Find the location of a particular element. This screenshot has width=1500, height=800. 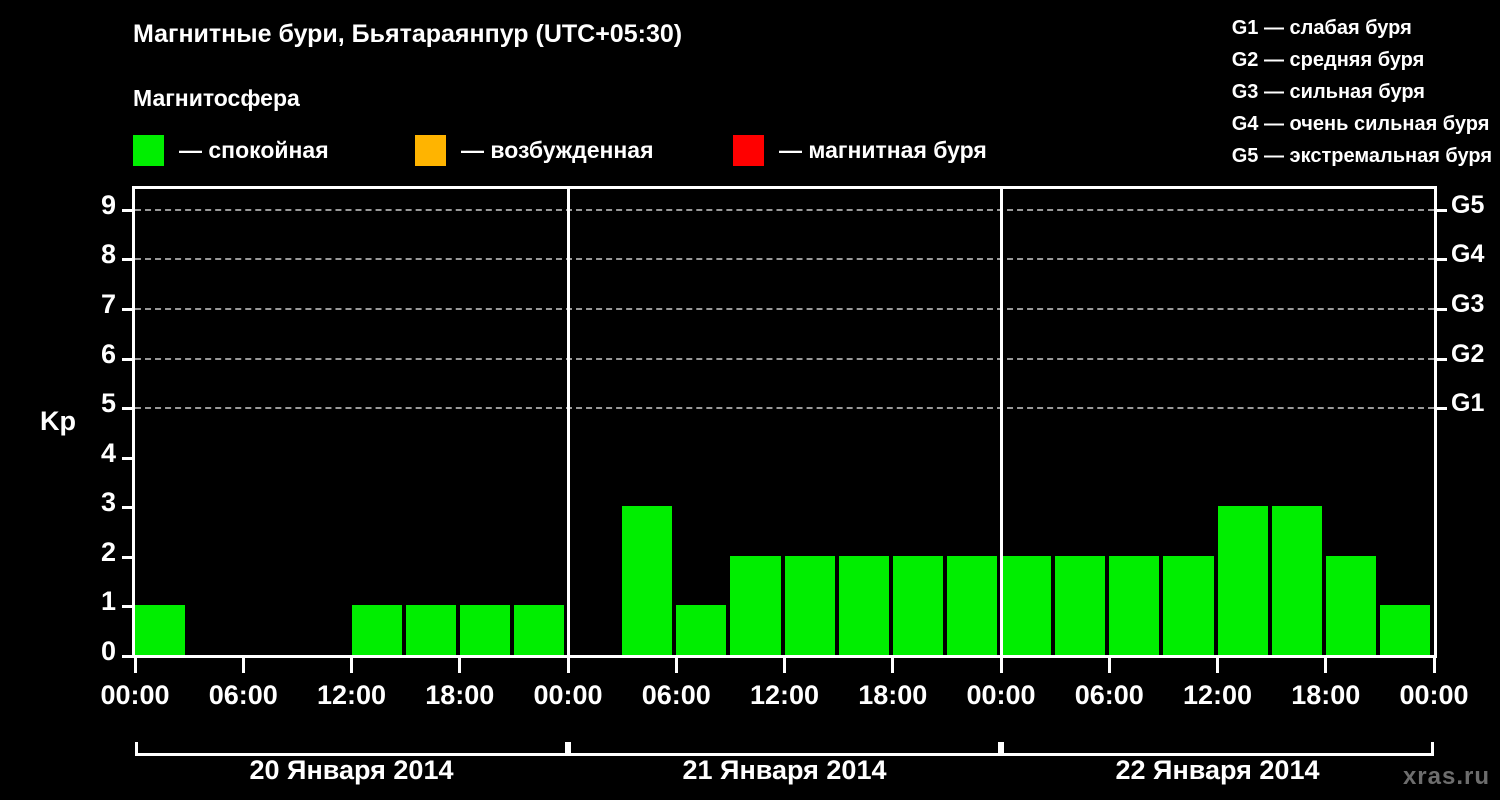

legend-swatch-unsettled-icon is located at coordinates (430, 150).